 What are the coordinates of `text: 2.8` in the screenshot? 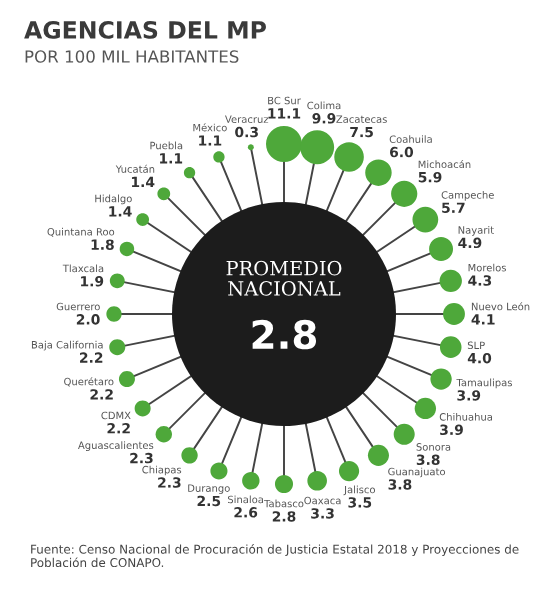 It's located at (284, 334).